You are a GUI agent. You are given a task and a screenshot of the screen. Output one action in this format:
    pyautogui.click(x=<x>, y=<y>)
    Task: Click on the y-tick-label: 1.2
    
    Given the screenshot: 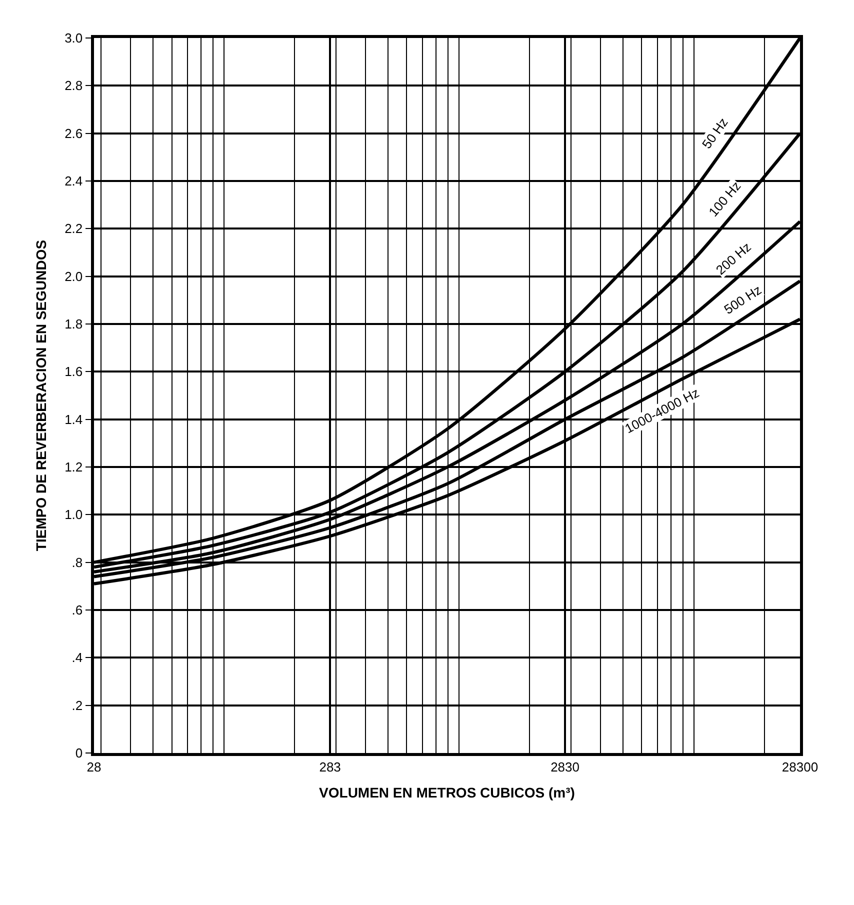 What is the action you would take?
    pyautogui.click(x=73, y=467)
    